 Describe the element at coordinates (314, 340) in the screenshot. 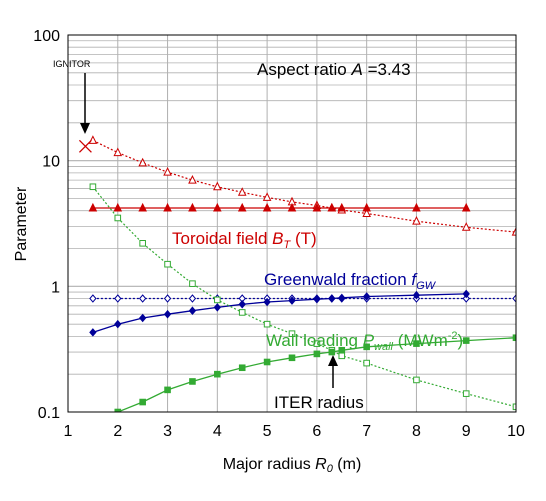

I see `wall-loading-main: Wall loading` at that location.